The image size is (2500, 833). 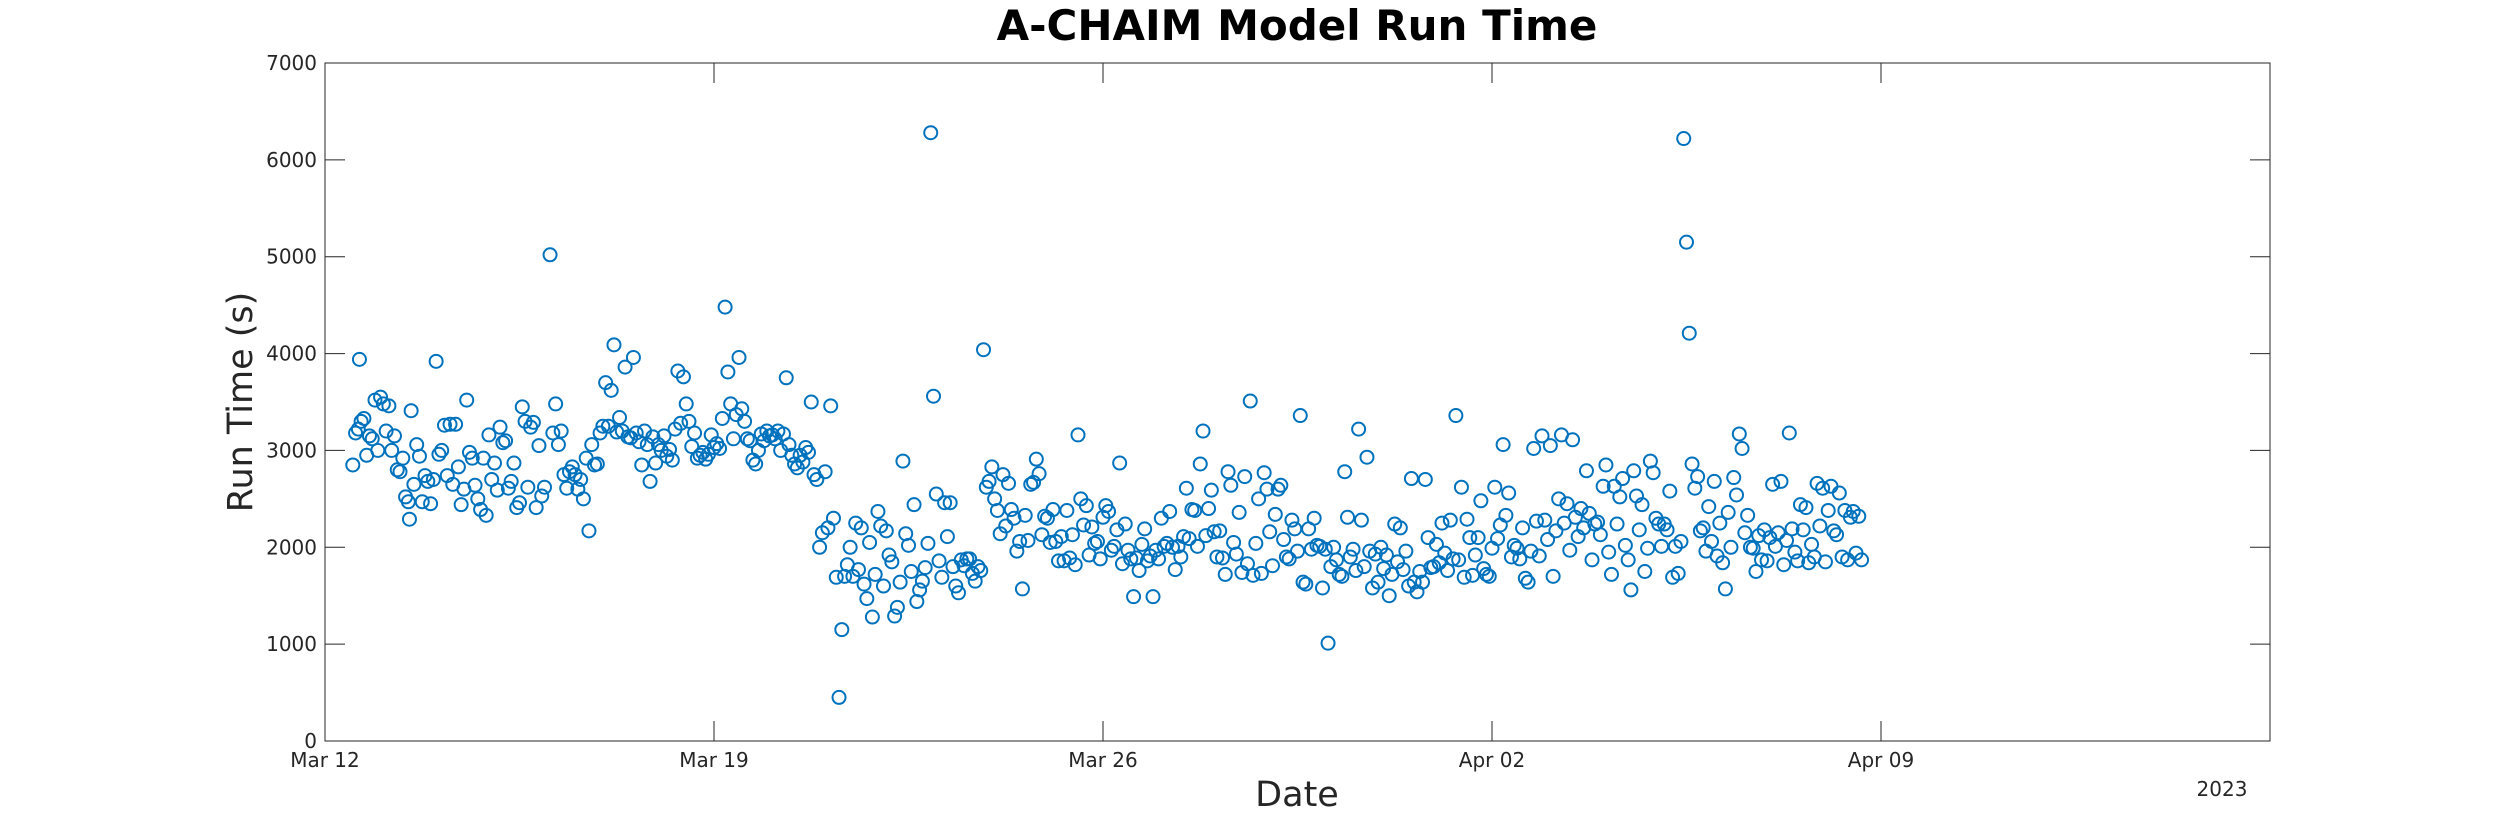 What do you see at coordinates (1297, 795) in the screenshot?
I see `x-axis-title: Date` at bounding box center [1297, 795].